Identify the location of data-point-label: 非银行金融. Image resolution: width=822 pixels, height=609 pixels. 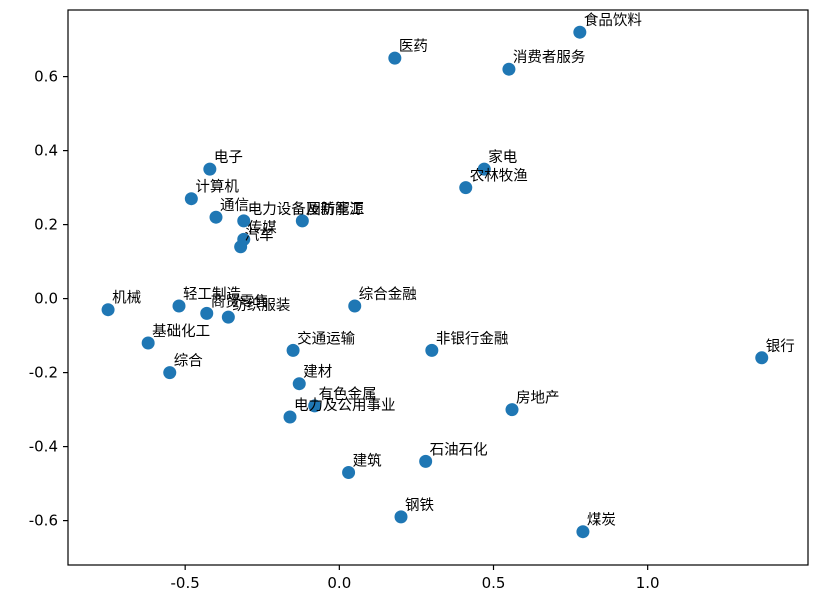
(472, 338).